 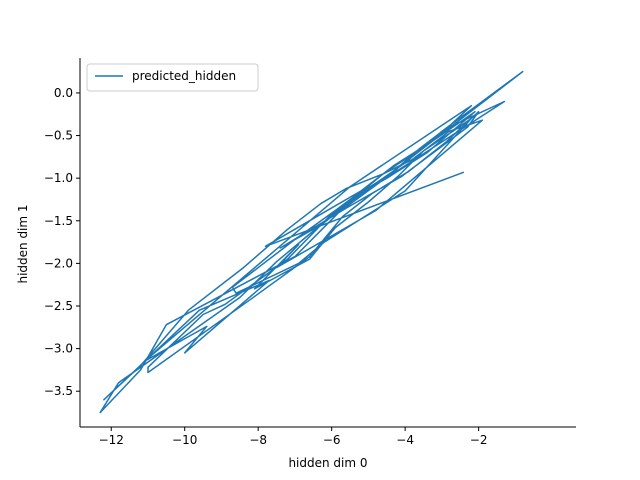 What do you see at coordinates (327, 463) in the screenshot?
I see `x-axis-label: hidden dim 0` at bounding box center [327, 463].